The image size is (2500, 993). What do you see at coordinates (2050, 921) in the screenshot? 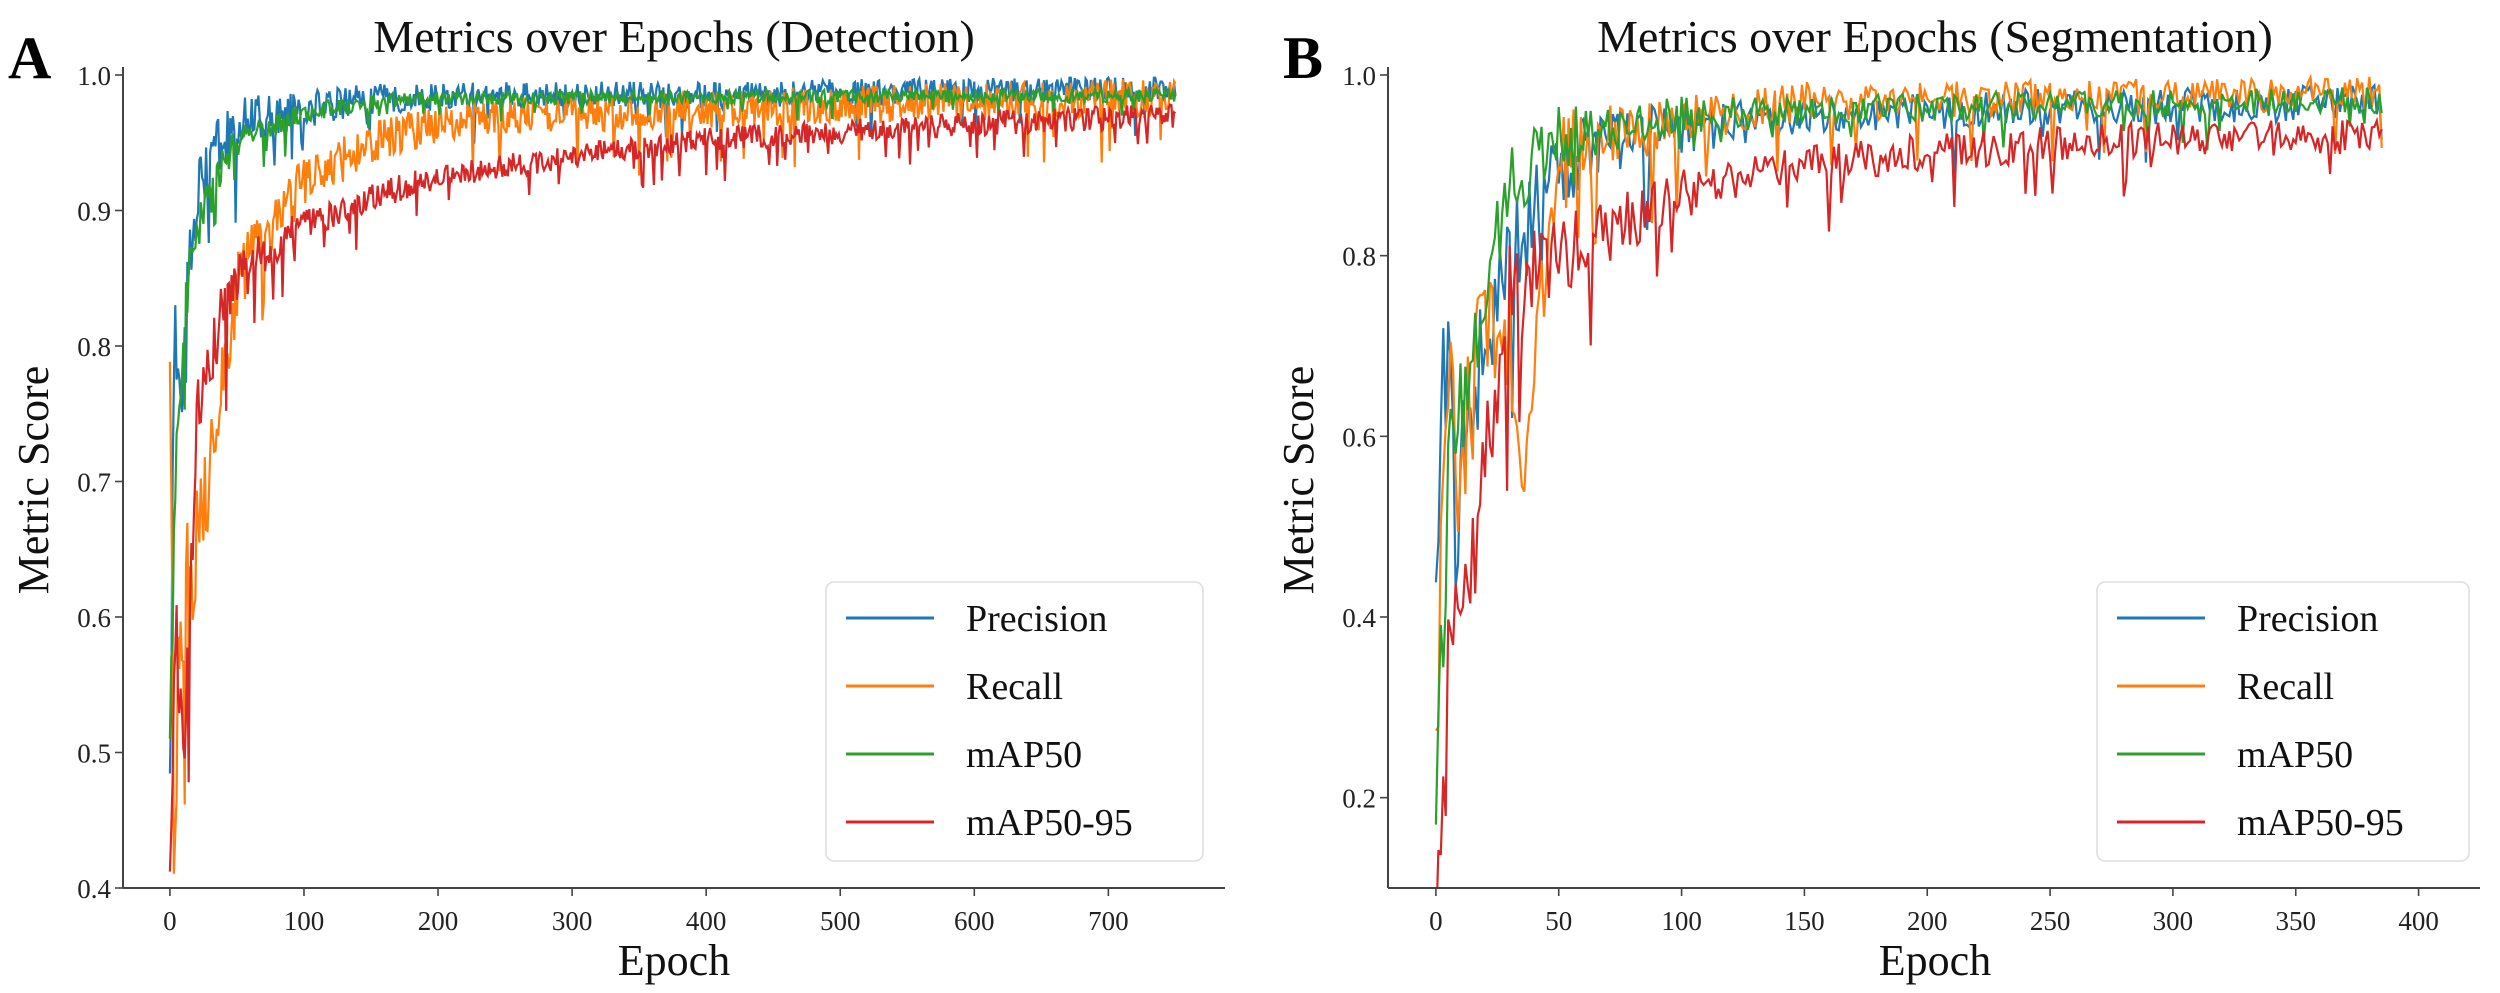
I see `x-tick-label: 250` at bounding box center [2050, 921].